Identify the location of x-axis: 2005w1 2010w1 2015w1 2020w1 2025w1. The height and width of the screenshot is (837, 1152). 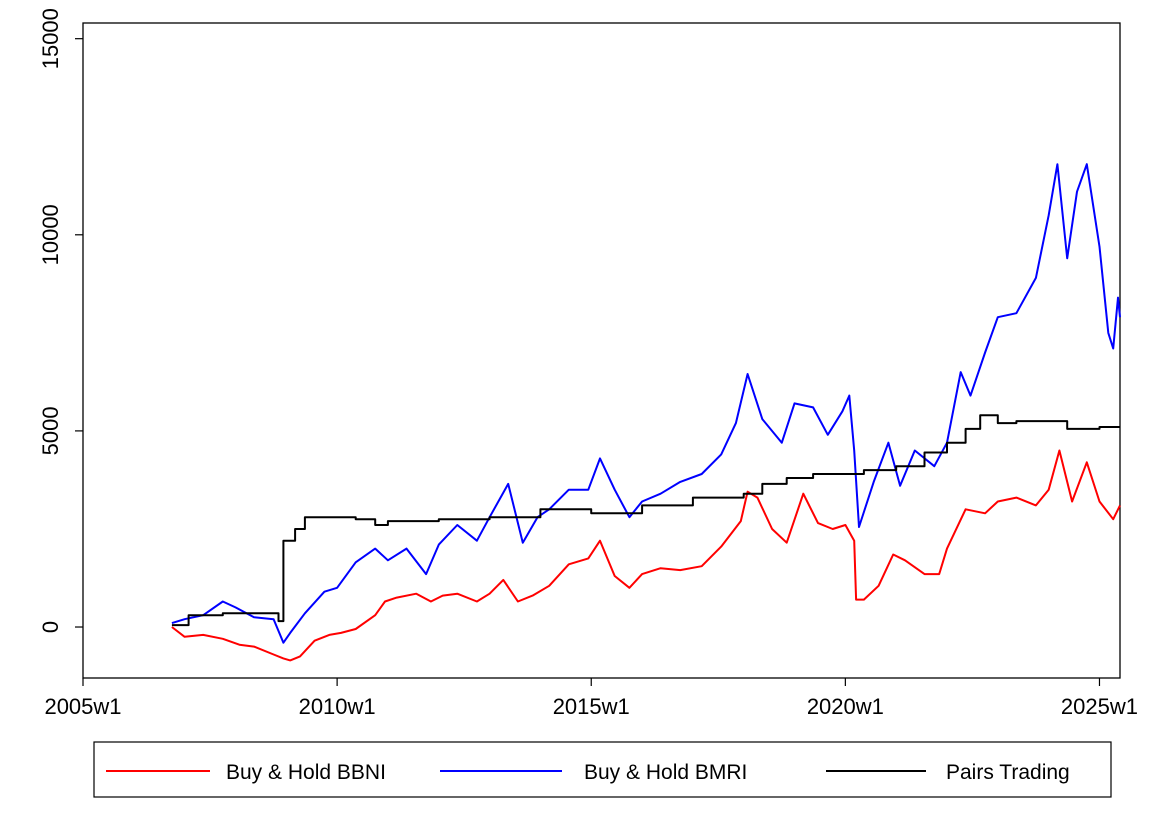
(591, 698).